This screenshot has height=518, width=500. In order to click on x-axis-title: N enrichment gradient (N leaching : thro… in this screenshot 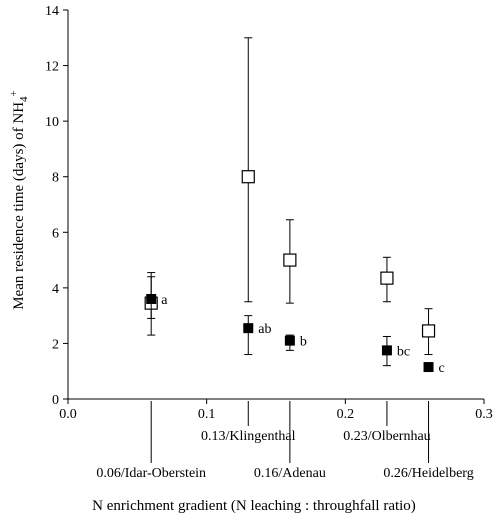, I will do `click(254, 506)`.